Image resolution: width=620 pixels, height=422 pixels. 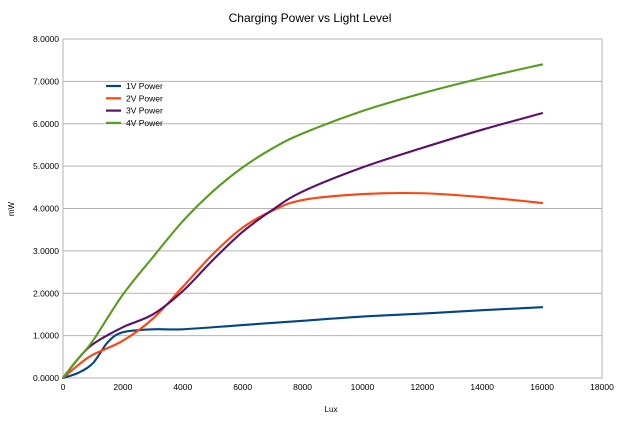 I want to click on x-tick-label: 18000, so click(x=602, y=387).